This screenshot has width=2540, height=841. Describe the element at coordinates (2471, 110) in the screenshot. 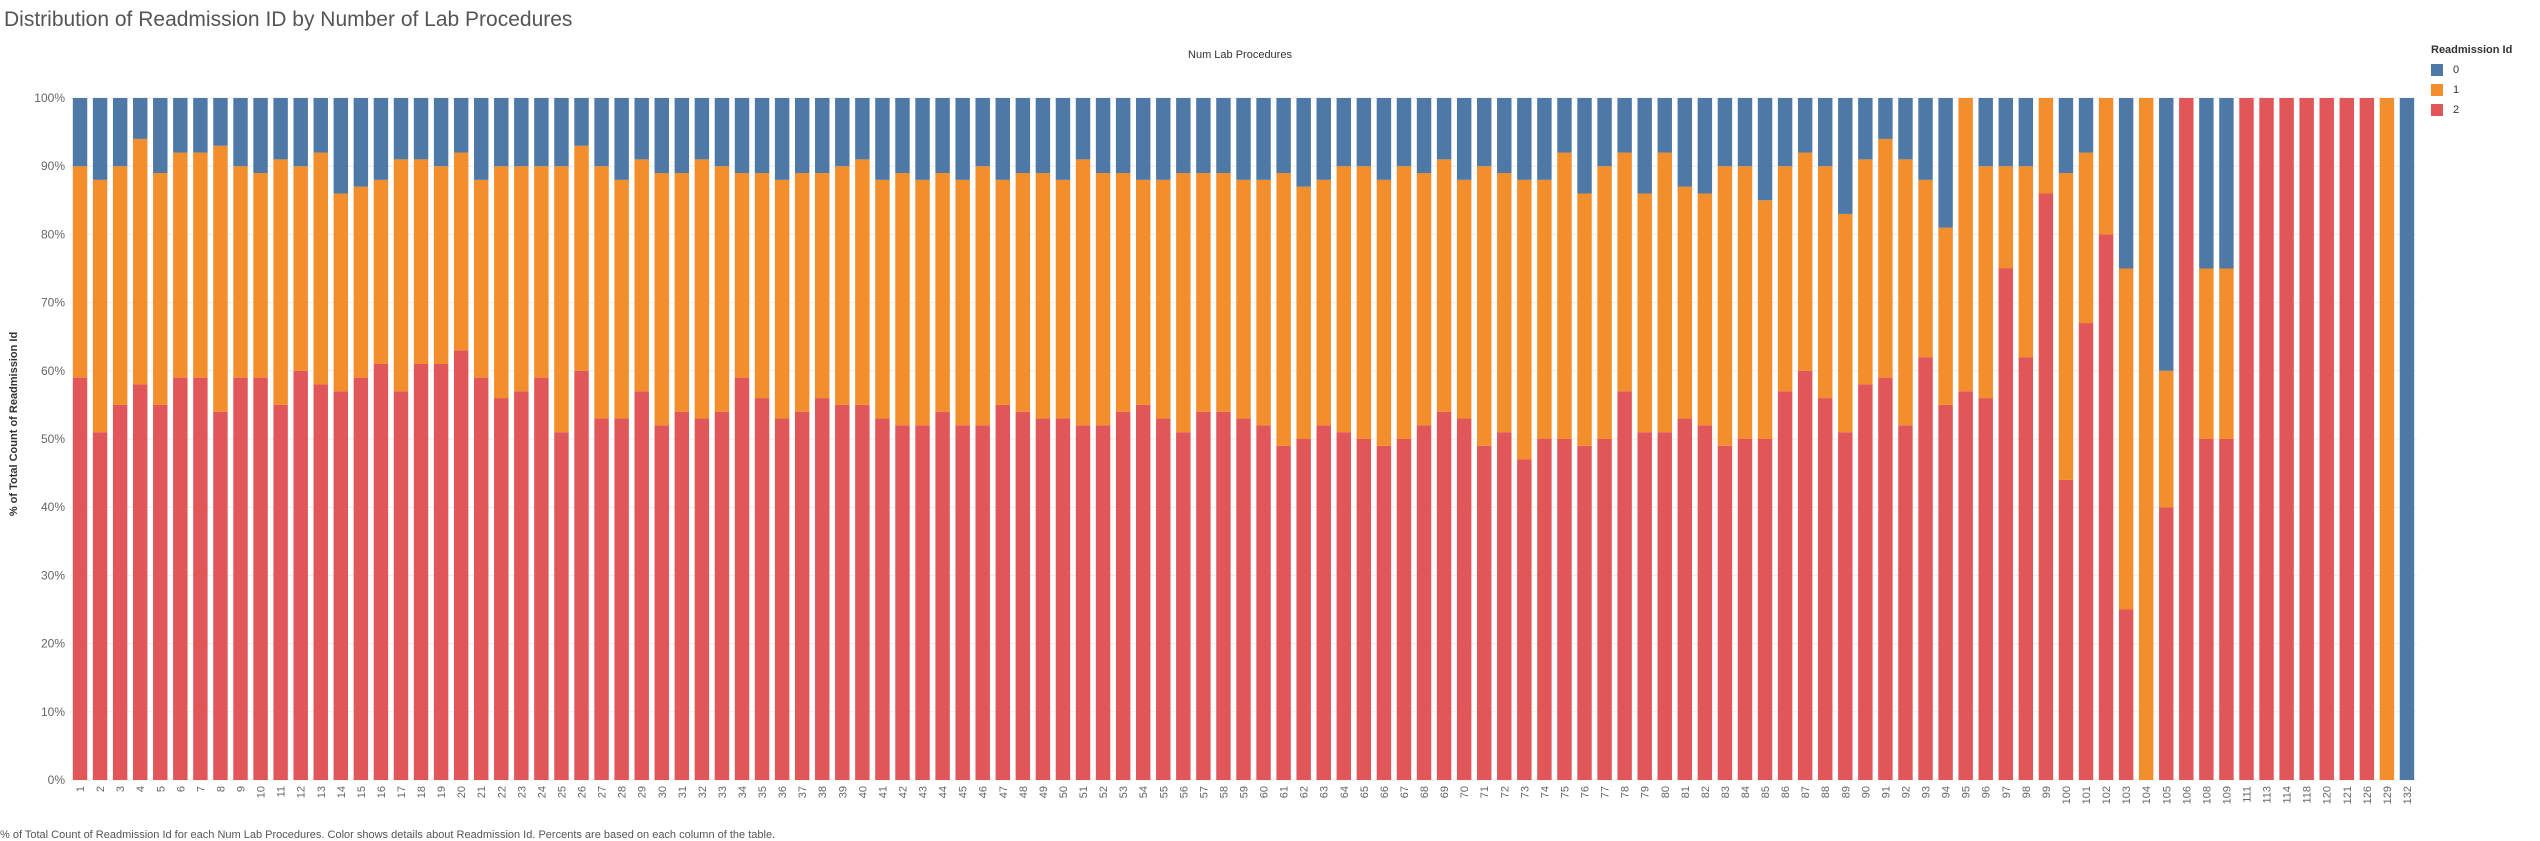

I see `legend-item-2: 2` at that location.